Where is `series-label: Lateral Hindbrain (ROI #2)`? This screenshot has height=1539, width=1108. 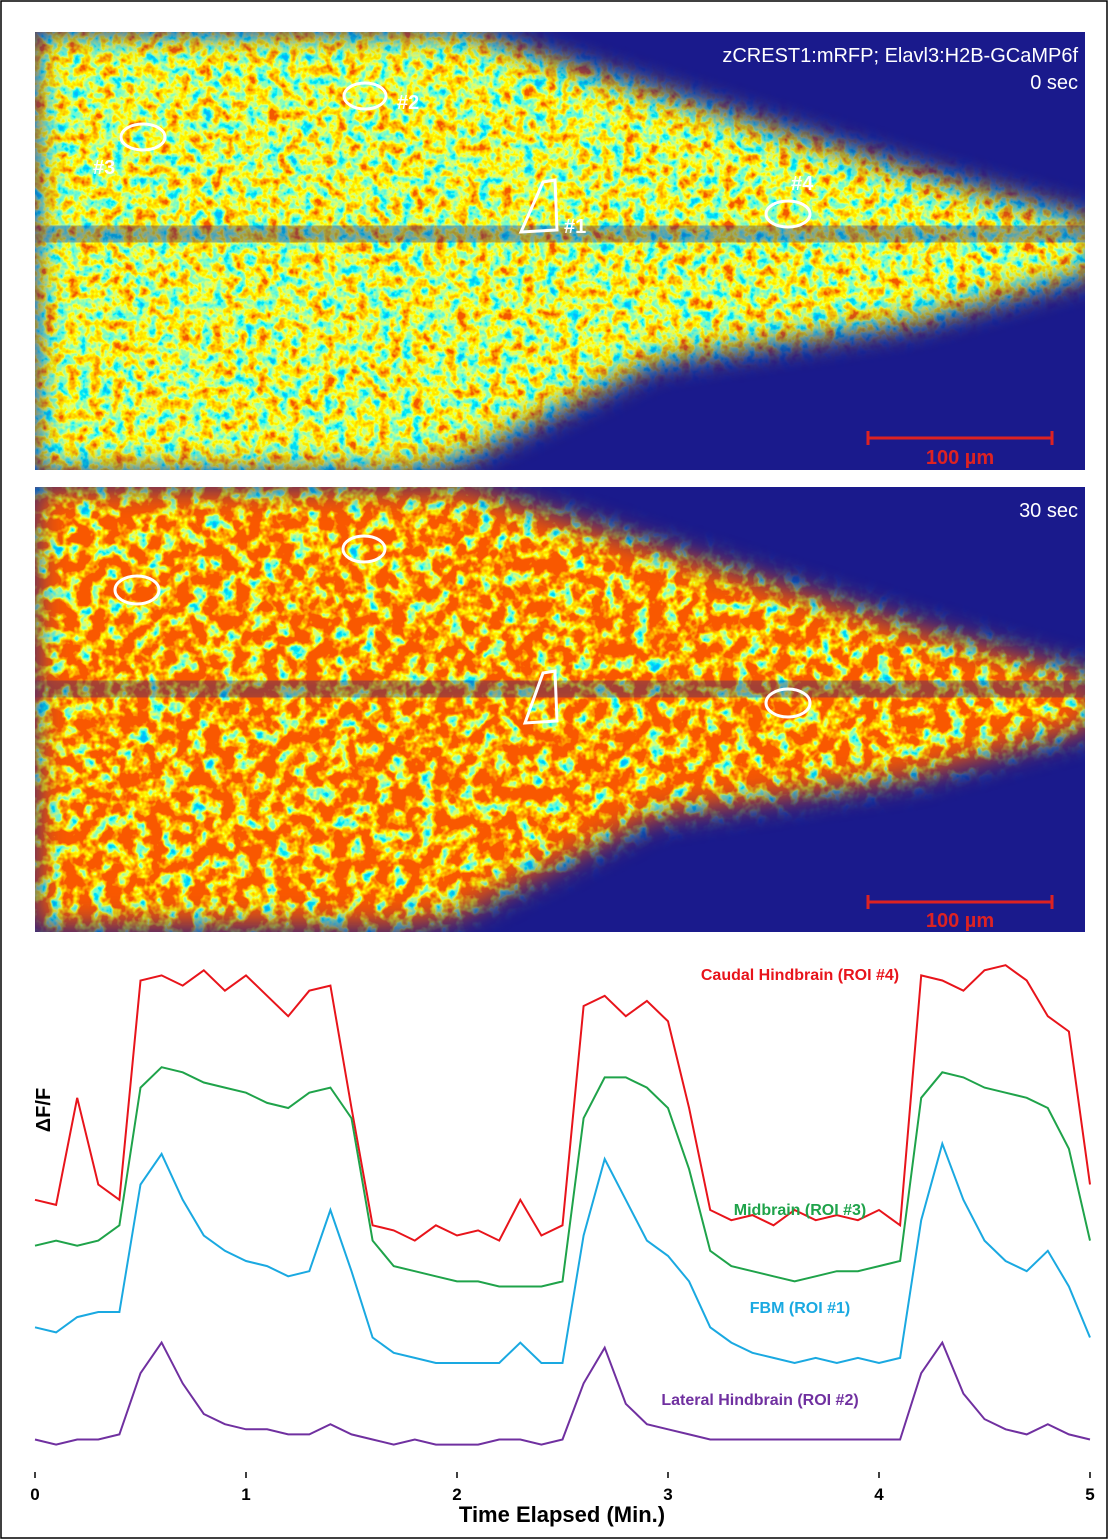
series-label: Lateral Hindbrain (ROI #2) is located at coordinates (759, 1400).